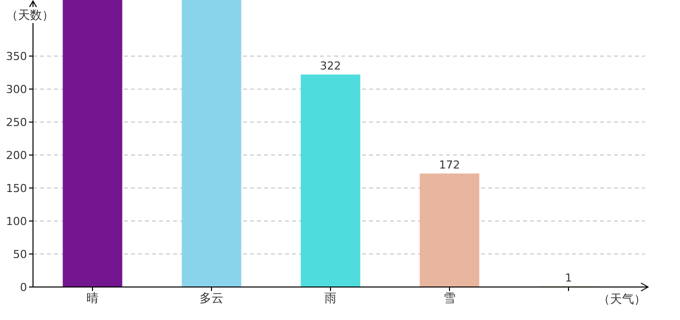 The image size is (680, 320). I want to click on y-tick-label: 350, so click(16, 57).